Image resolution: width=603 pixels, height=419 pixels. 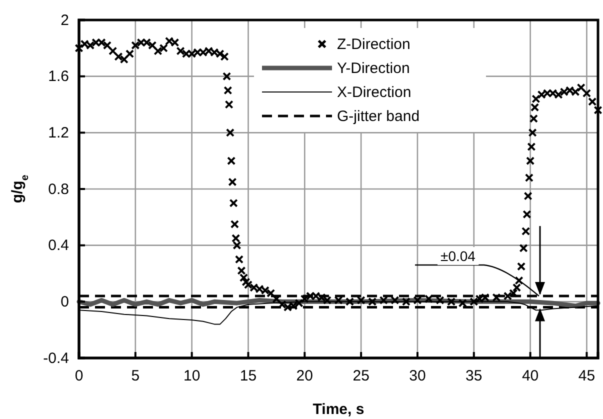 What do you see at coordinates (338, 409) in the screenshot?
I see `x-axis-title: Time, s` at bounding box center [338, 409].